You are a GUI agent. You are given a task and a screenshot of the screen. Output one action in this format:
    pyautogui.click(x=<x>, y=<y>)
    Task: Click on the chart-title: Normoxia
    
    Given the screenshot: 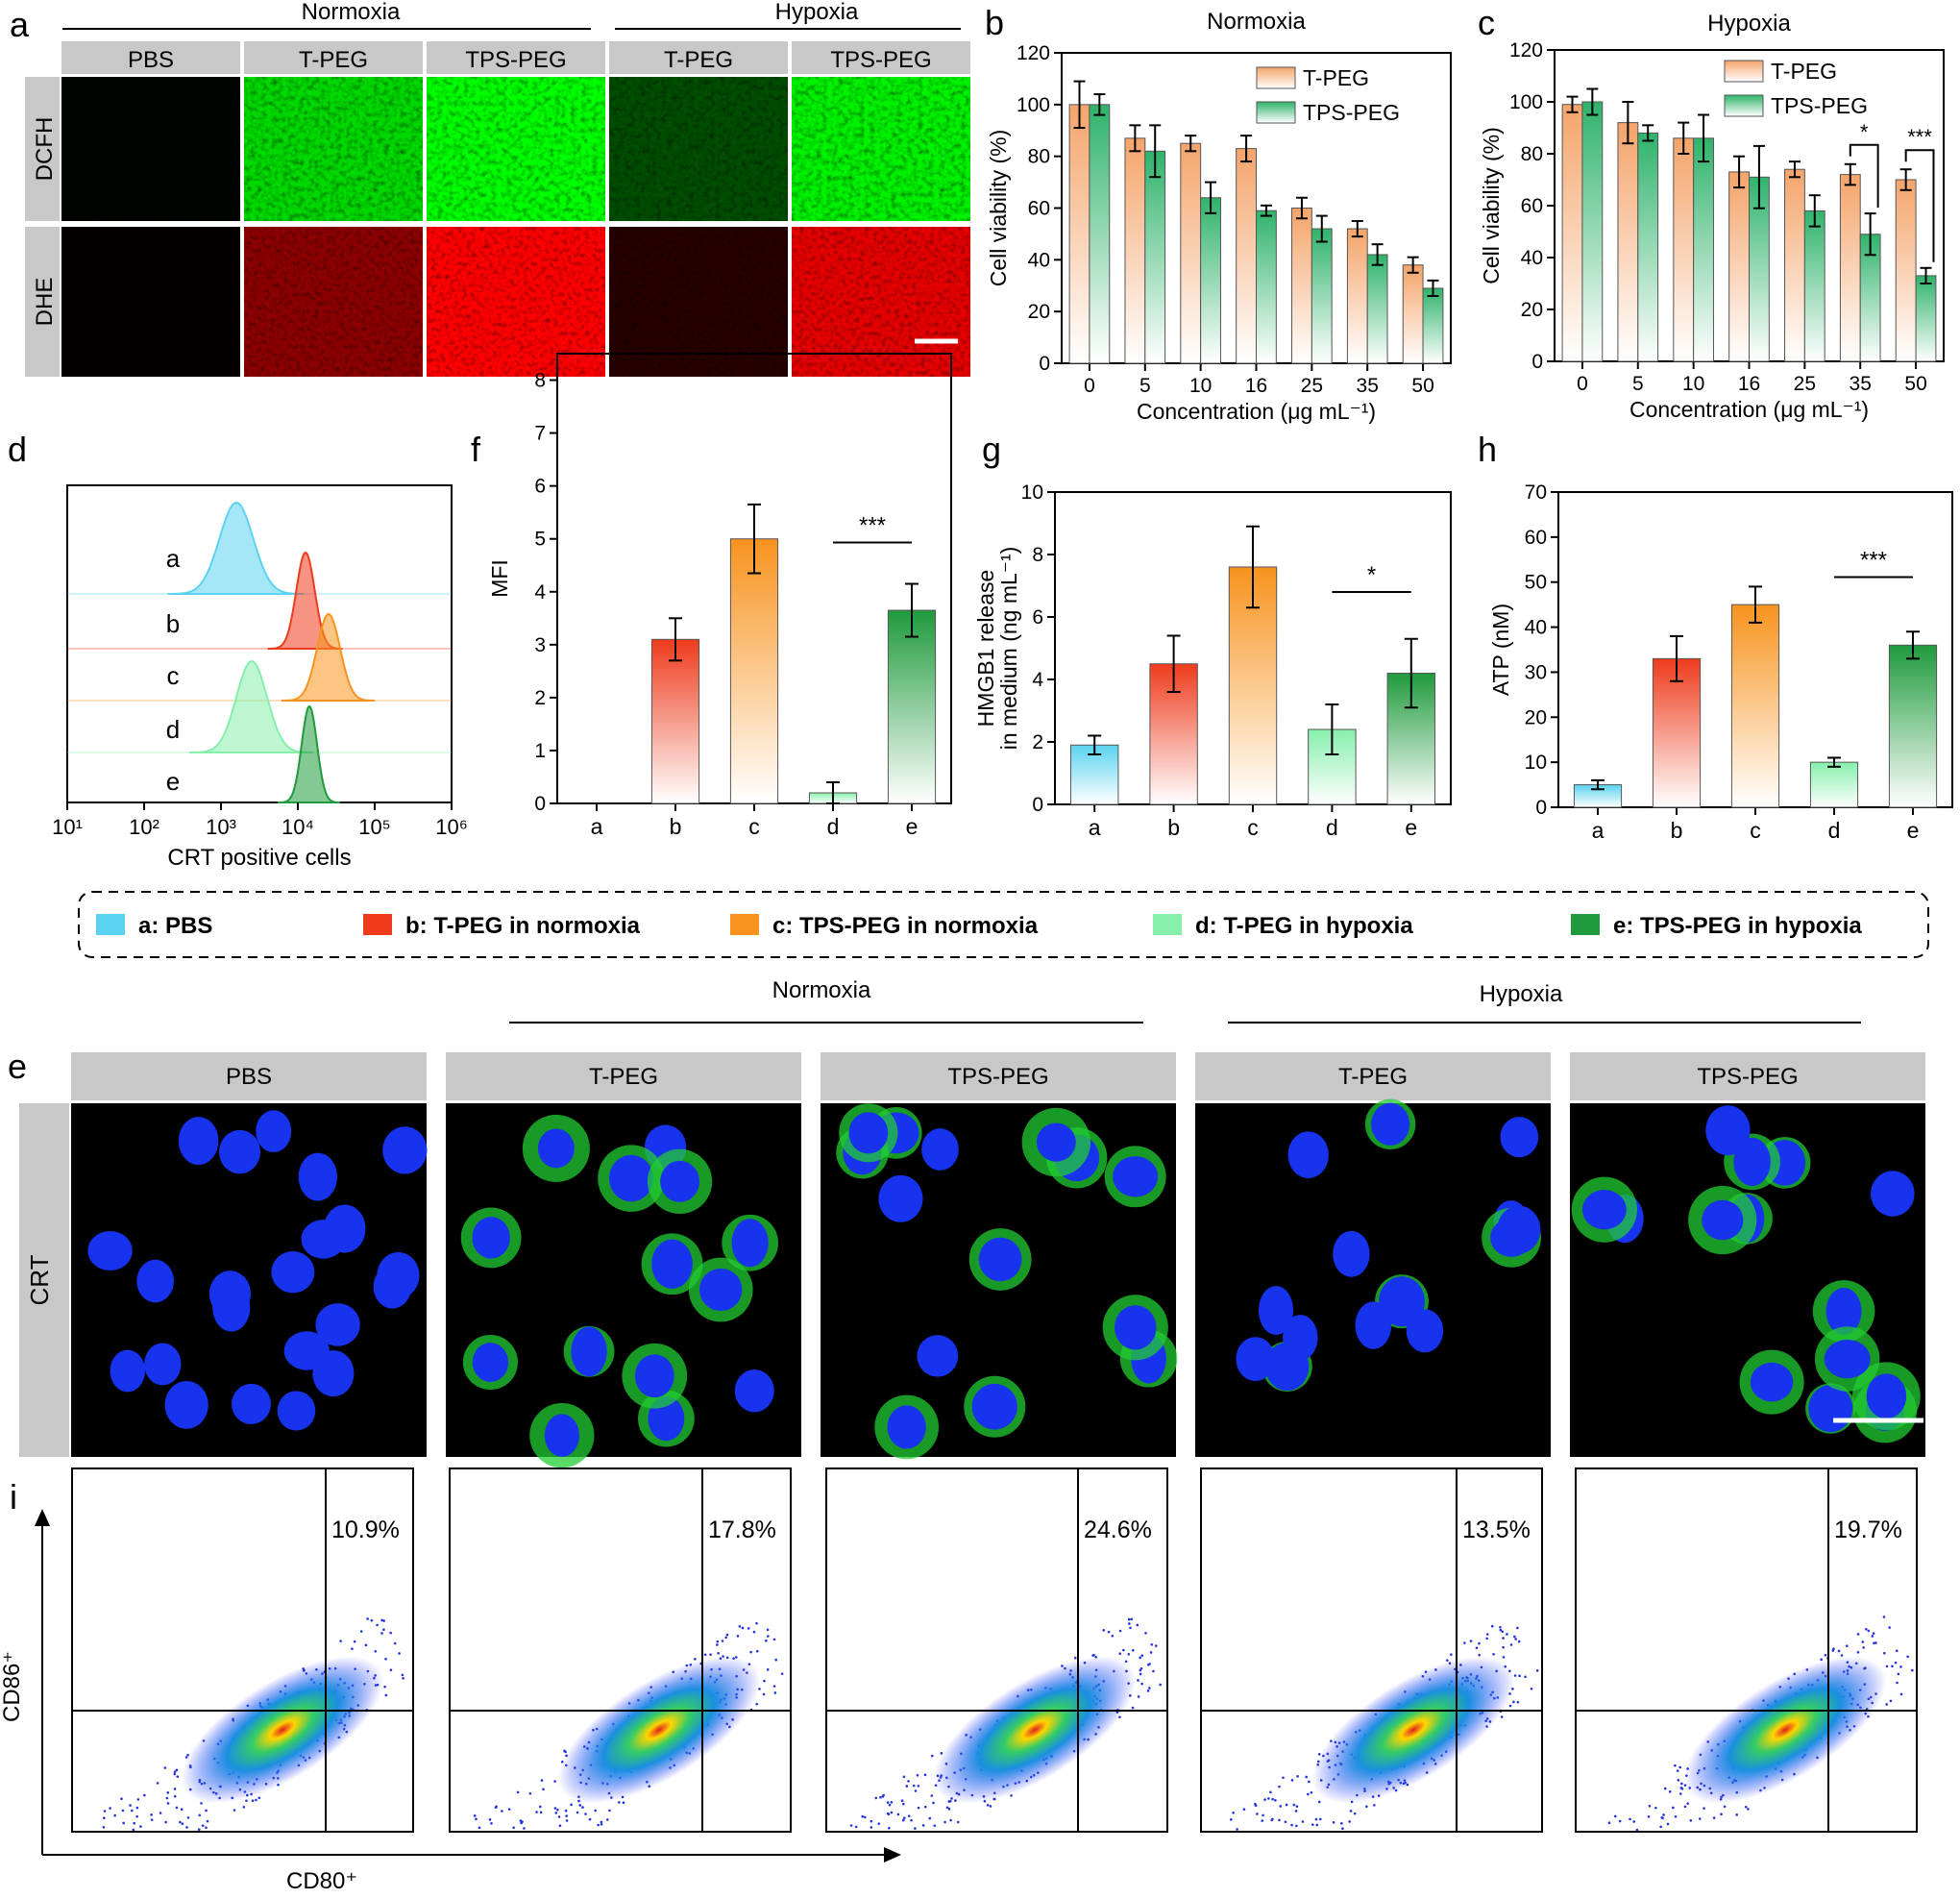 What is the action you would take?
    pyautogui.click(x=1257, y=22)
    